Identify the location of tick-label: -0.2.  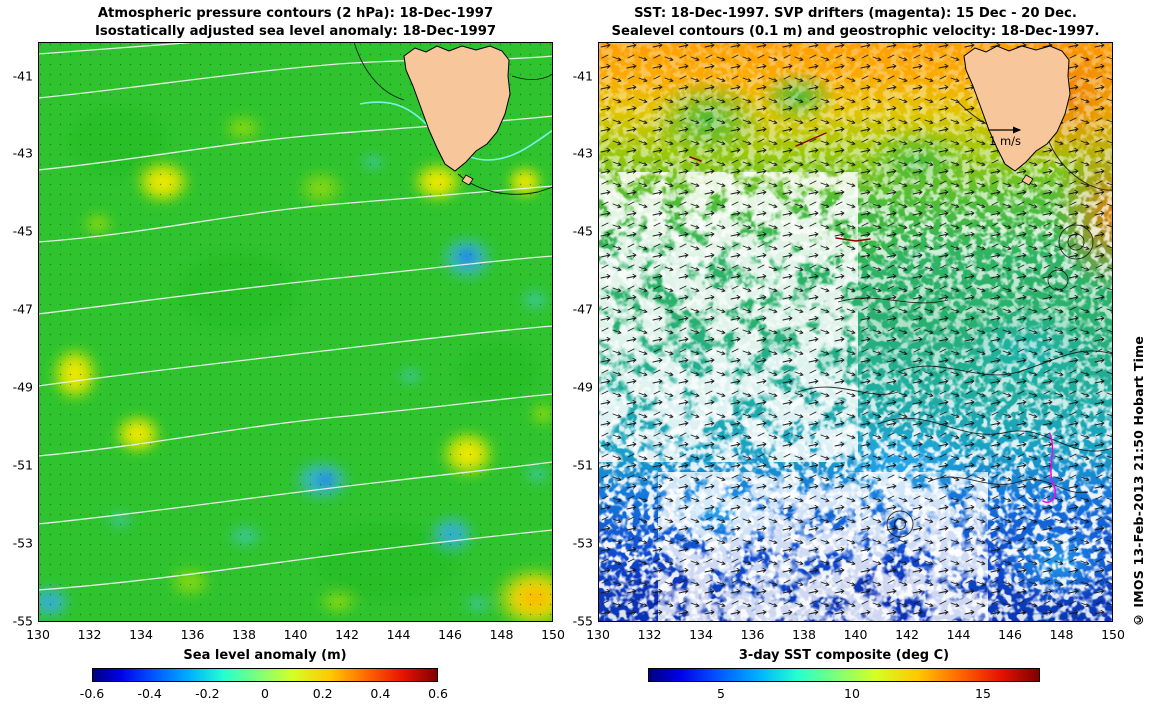
(207, 693).